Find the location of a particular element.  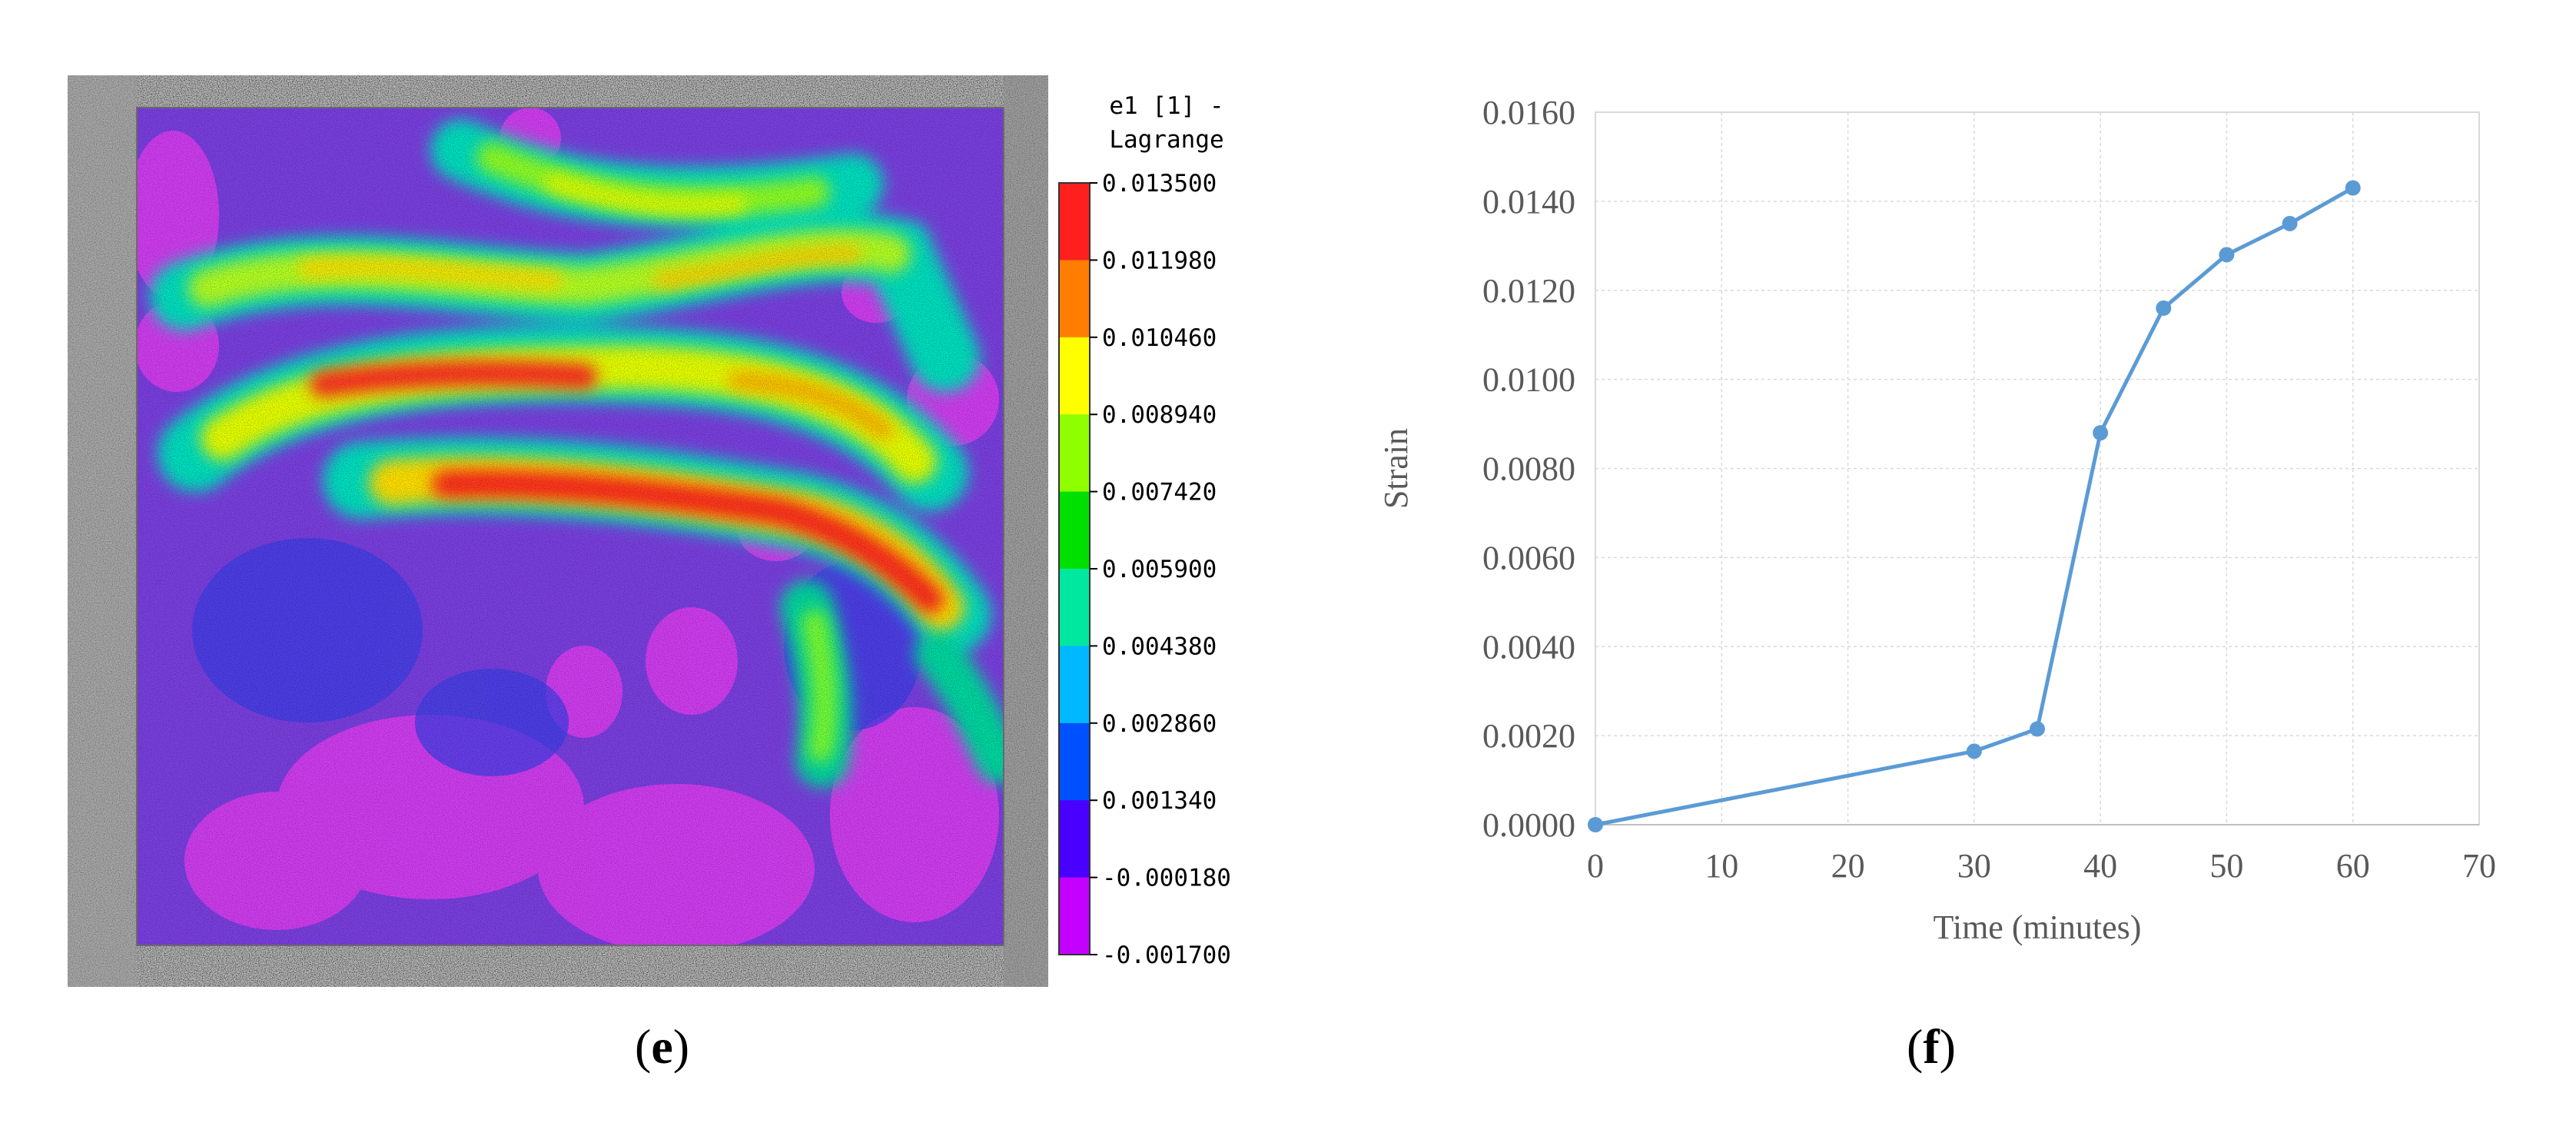

colorbar-tick-label: -0.000180 is located at coordinates (1166, 878).